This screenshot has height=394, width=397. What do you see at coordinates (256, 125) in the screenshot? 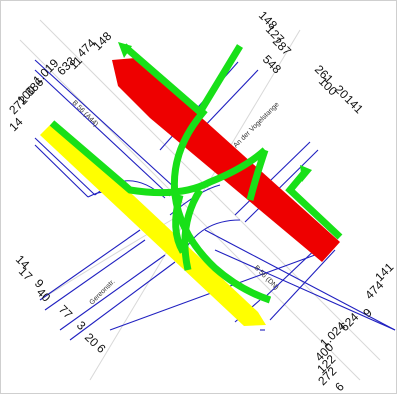
I see `street-label-top-right: An der Vogelstange` at bounding box center [256, 125].